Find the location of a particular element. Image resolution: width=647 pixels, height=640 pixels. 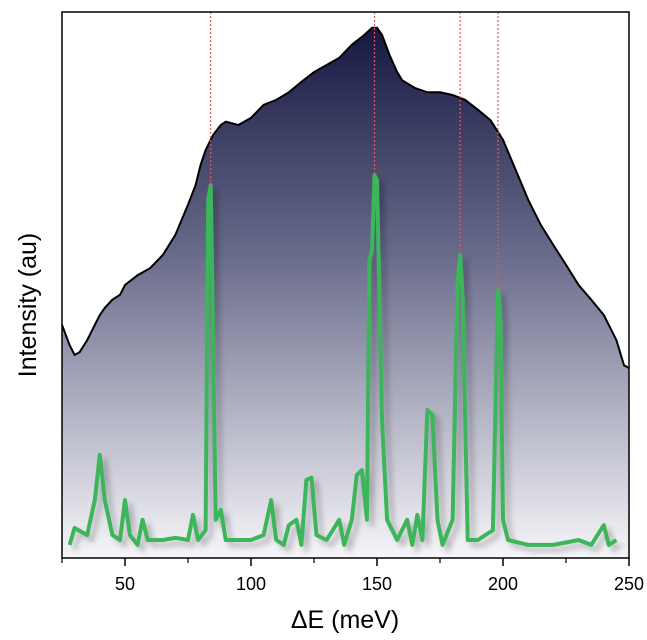

x-axis-label: ΔE (meV) is located at coordinates (345, 620).